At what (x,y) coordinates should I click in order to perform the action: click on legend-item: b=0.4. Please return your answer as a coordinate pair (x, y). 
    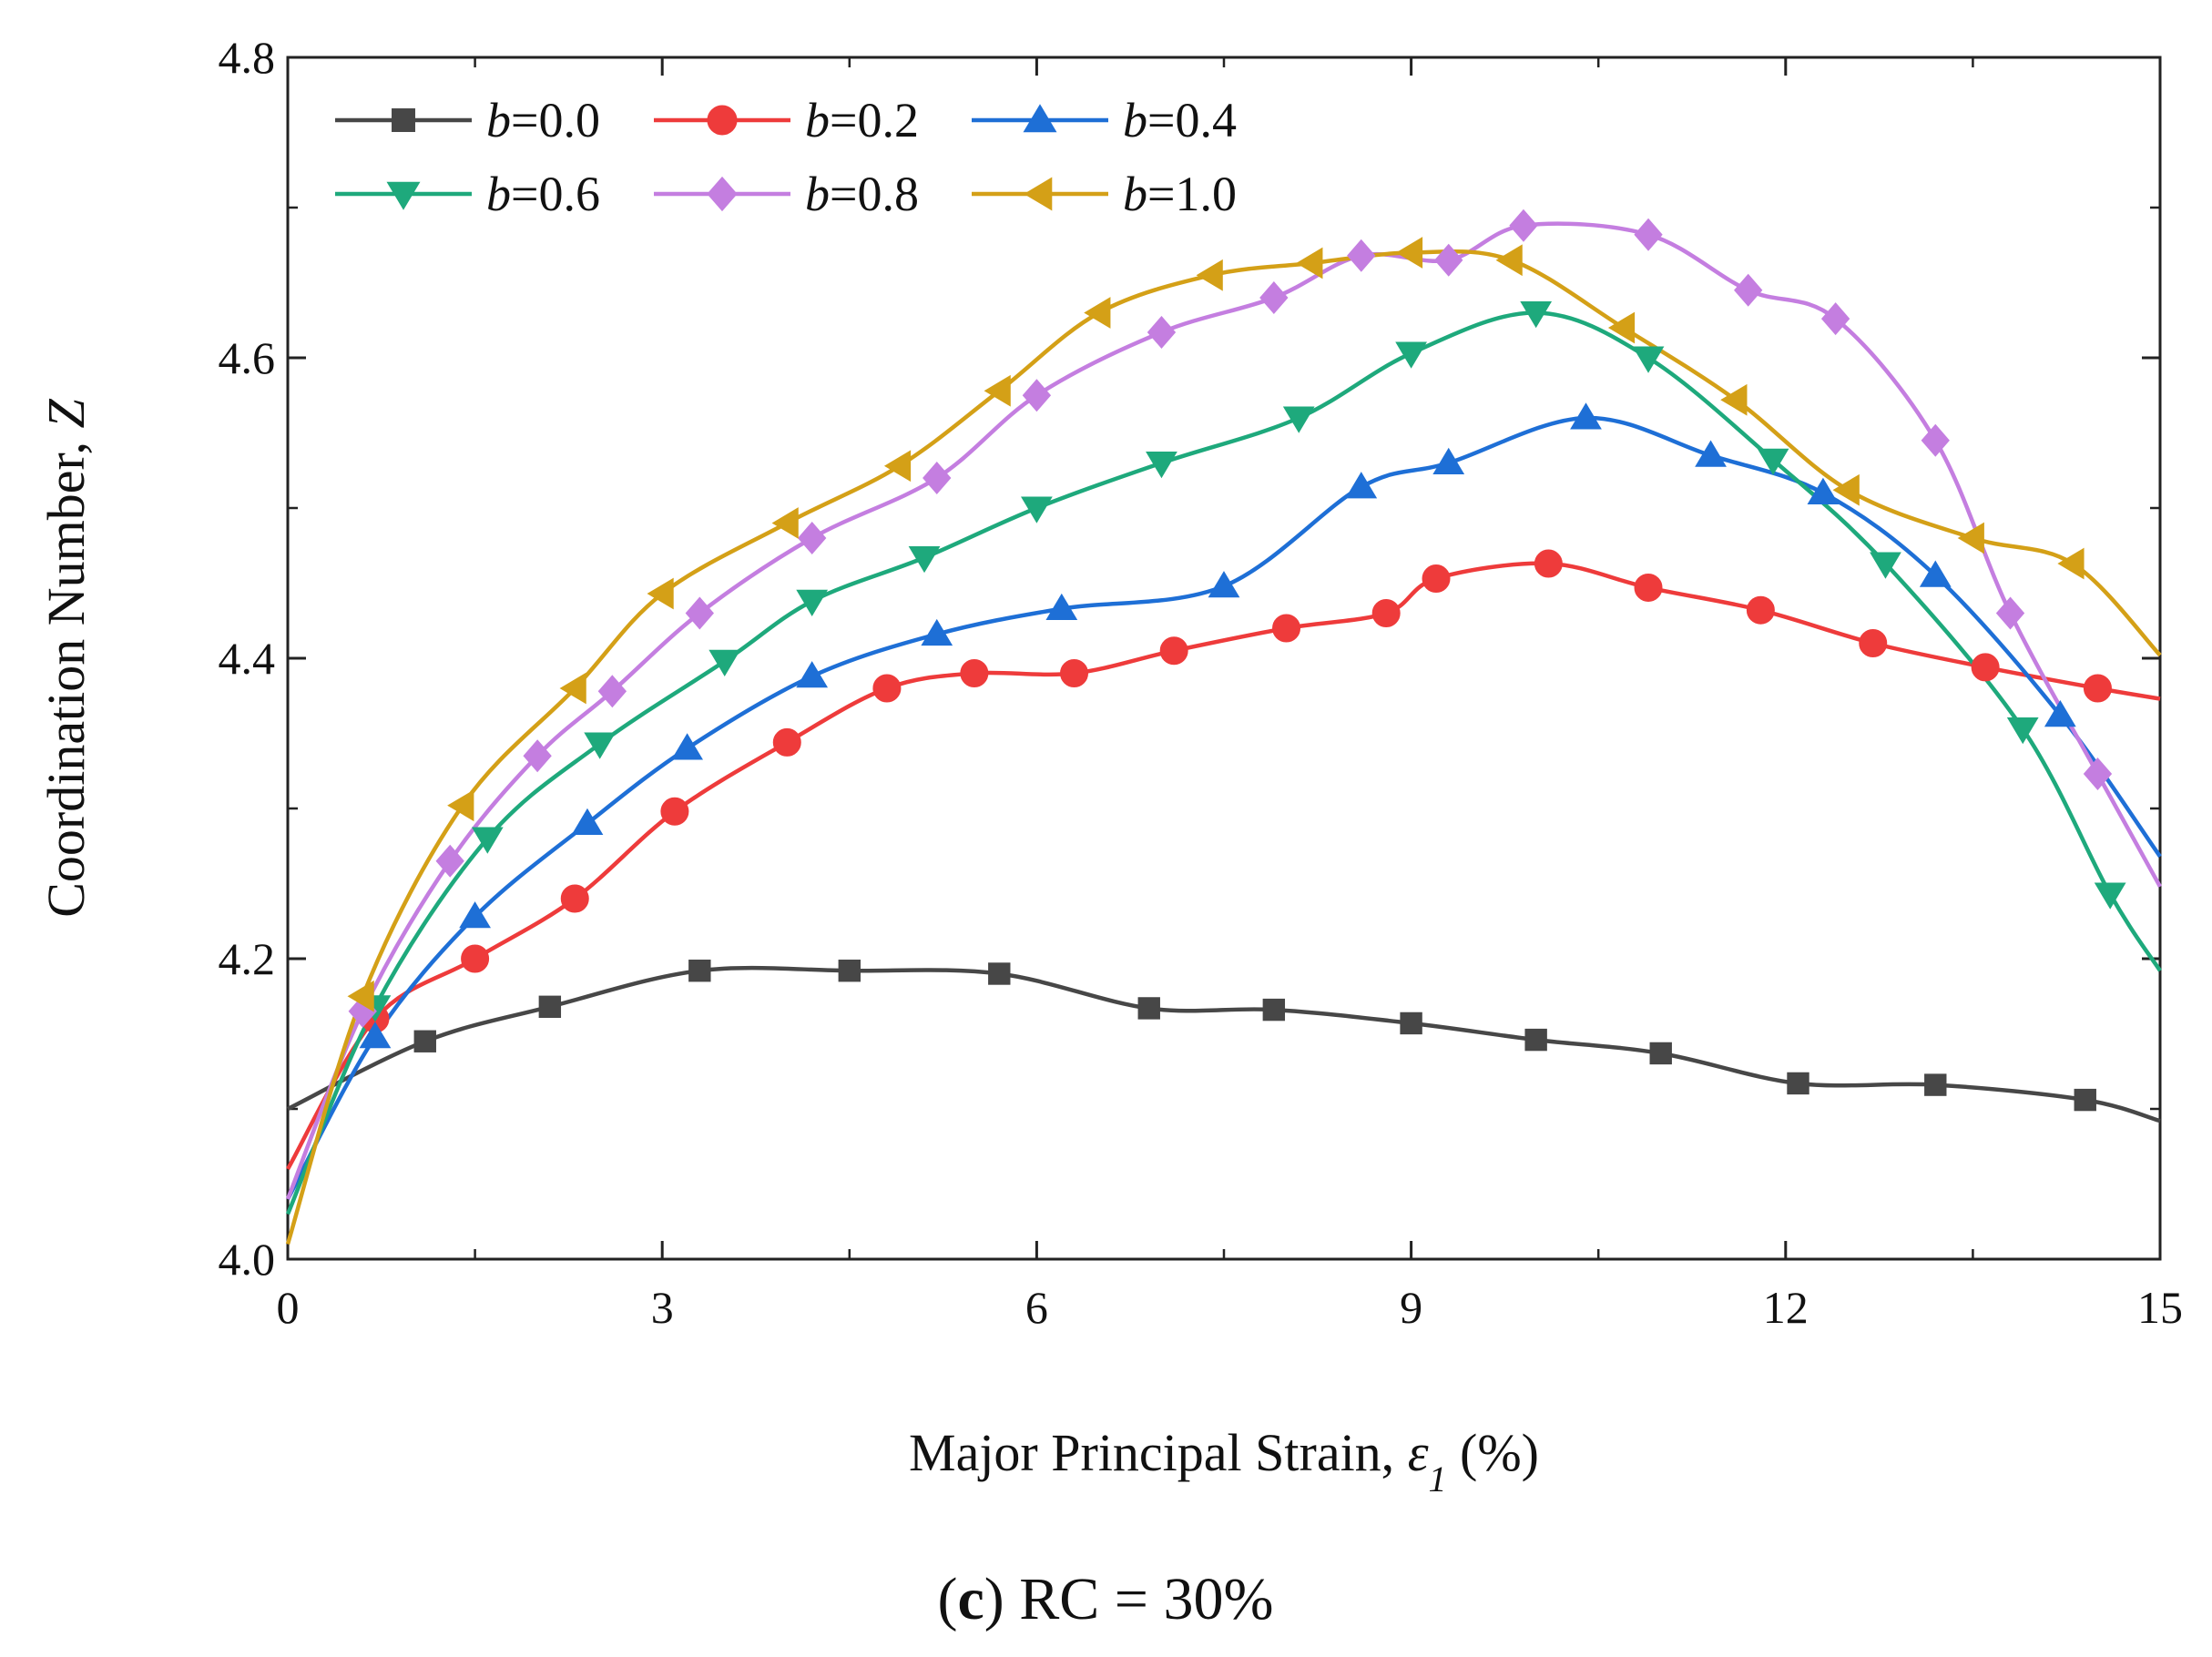
    Looking at the image, I should click on (1104, 120).